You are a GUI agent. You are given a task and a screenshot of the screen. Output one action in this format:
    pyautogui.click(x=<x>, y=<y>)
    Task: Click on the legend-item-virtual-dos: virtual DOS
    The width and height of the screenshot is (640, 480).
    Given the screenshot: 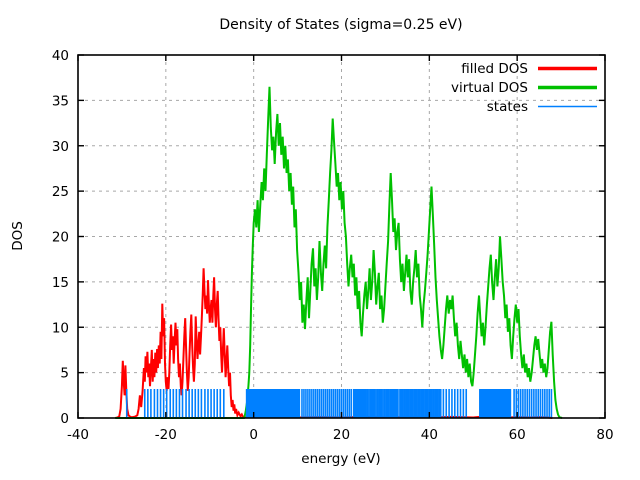 What is the action you would take?
    pyautogui.click(x=524, y=88)
    